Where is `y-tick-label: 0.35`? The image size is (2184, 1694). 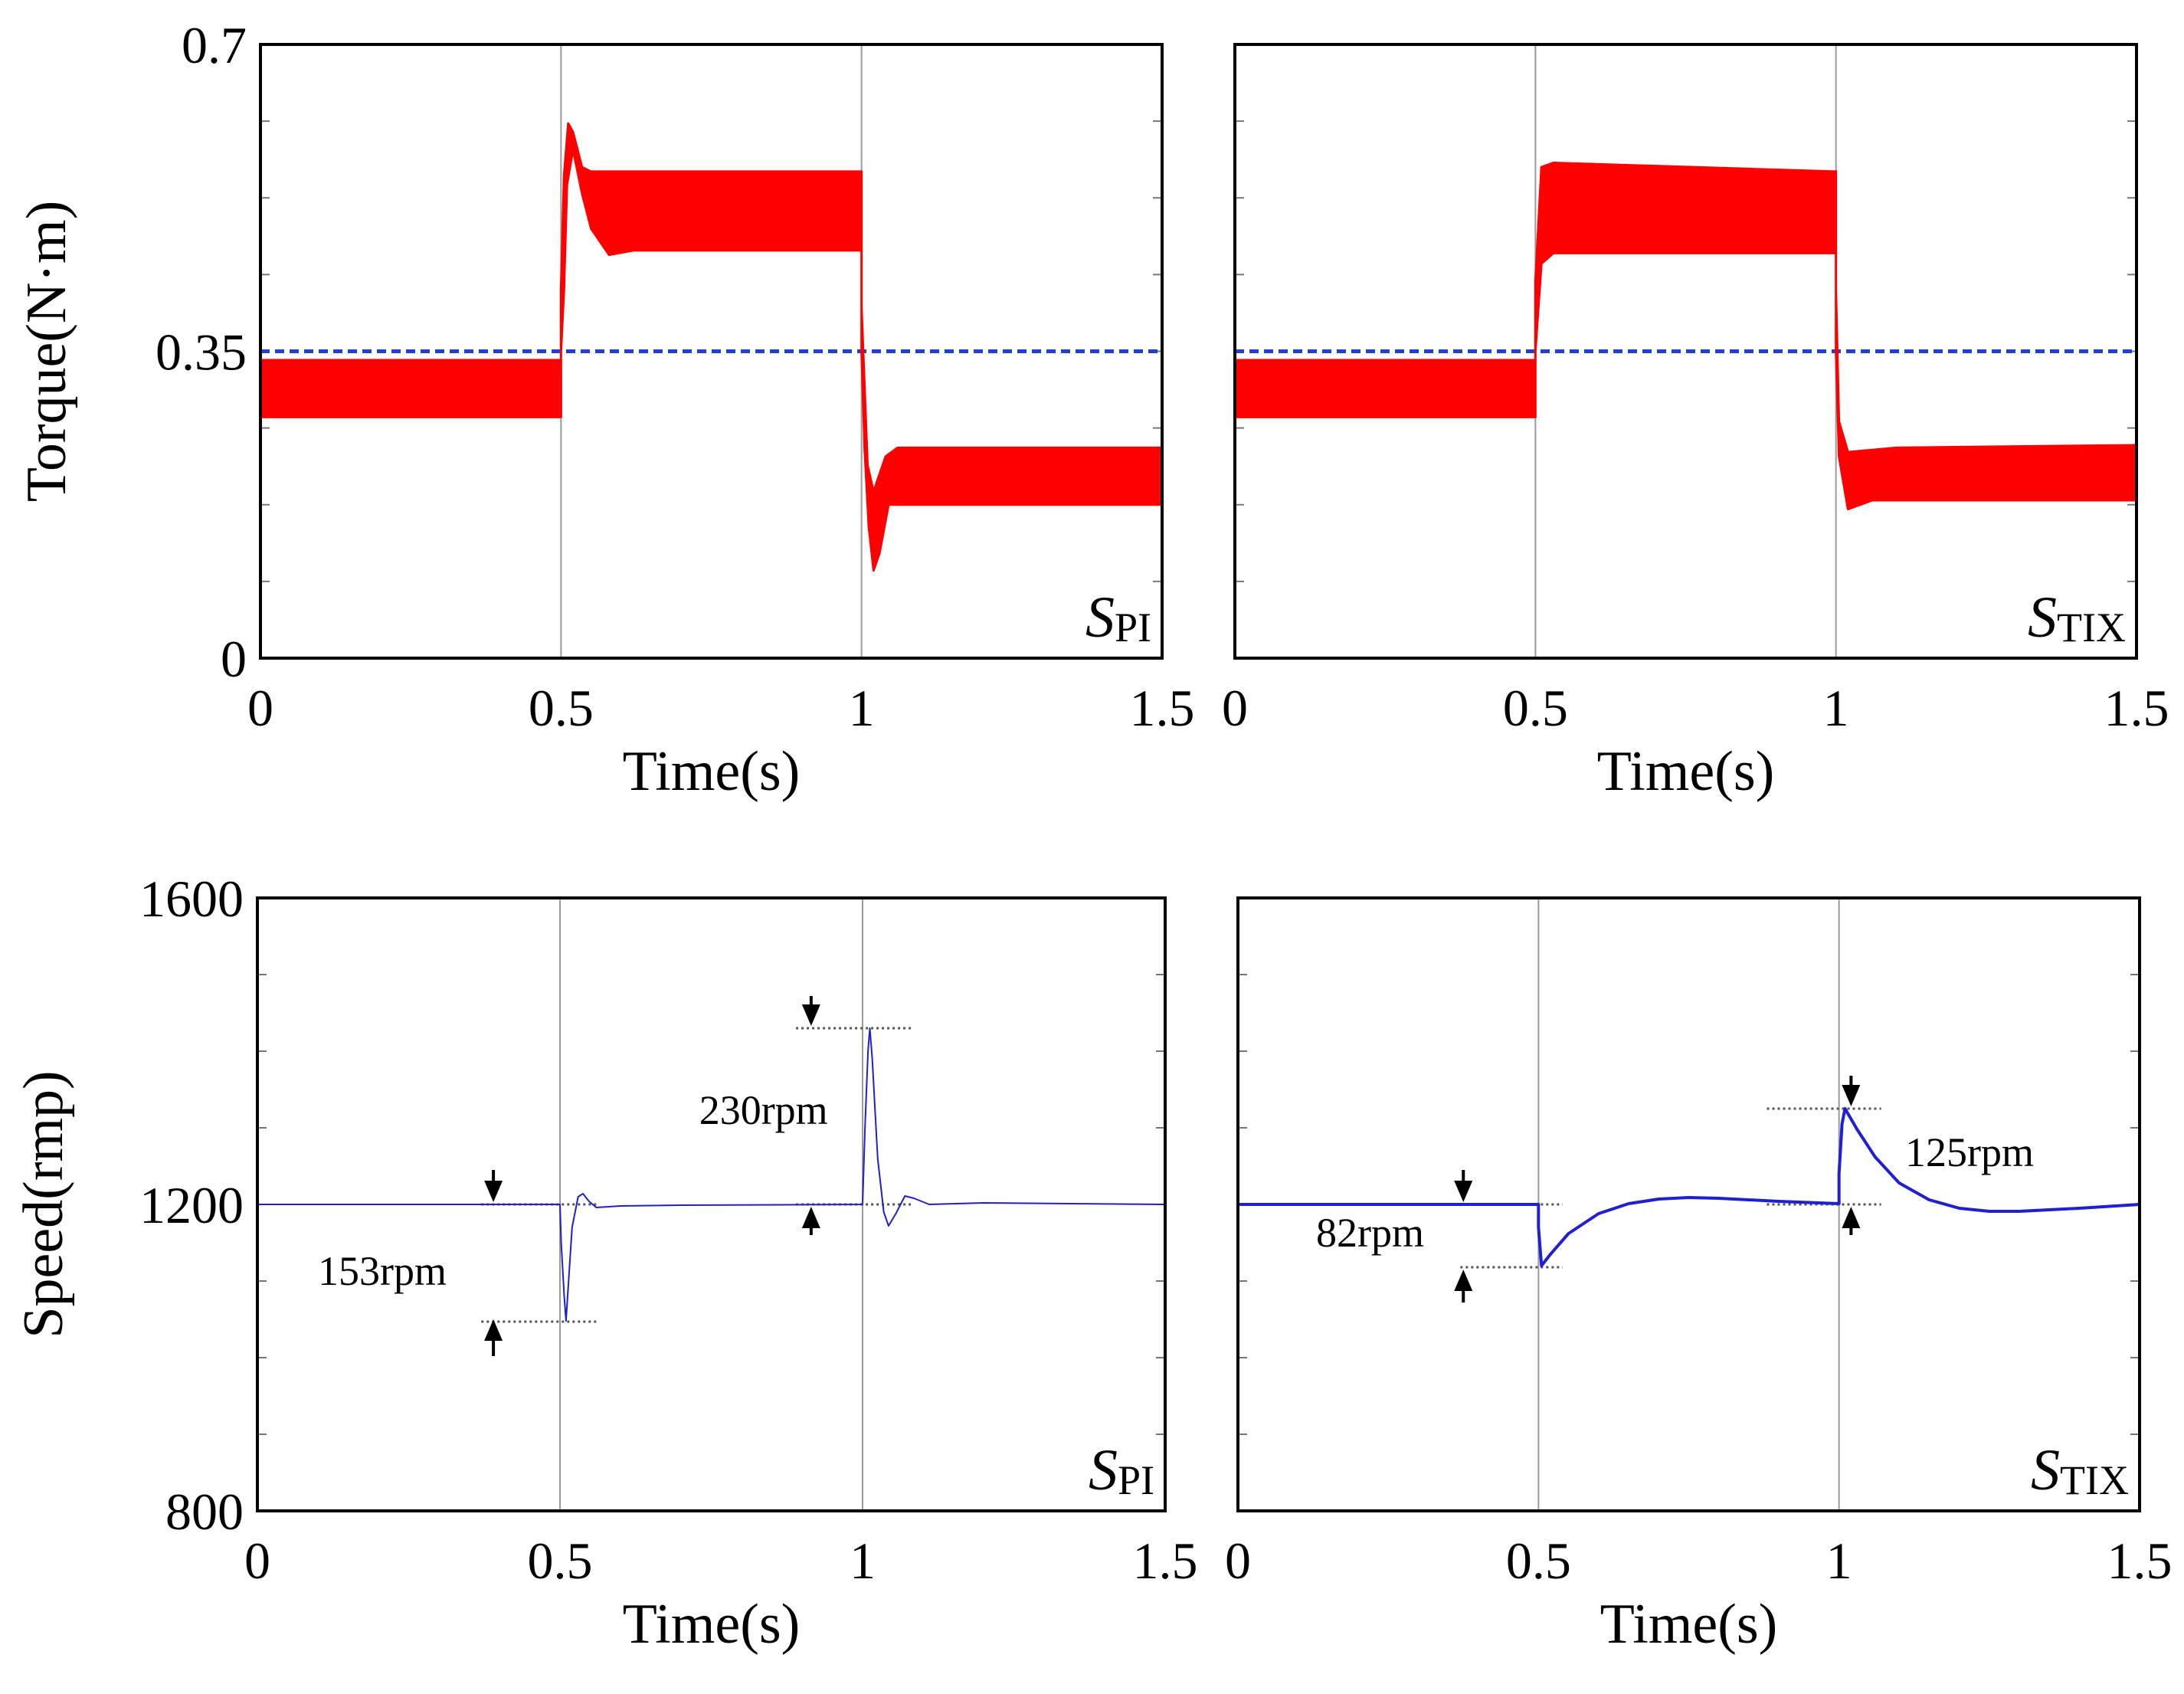
y-tick-label: 0.35 is located at coordinates (201, 352).